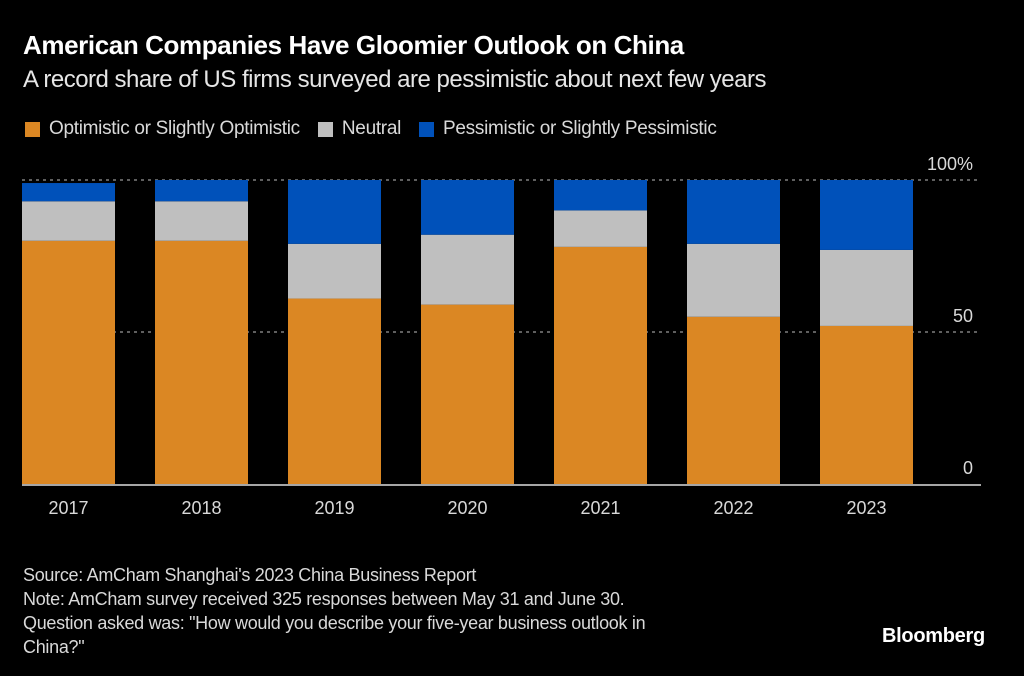  Describe the element at coordinates (201, 191) in the screenshot. I see `bar-segment-2018-pessimistic` at that location.